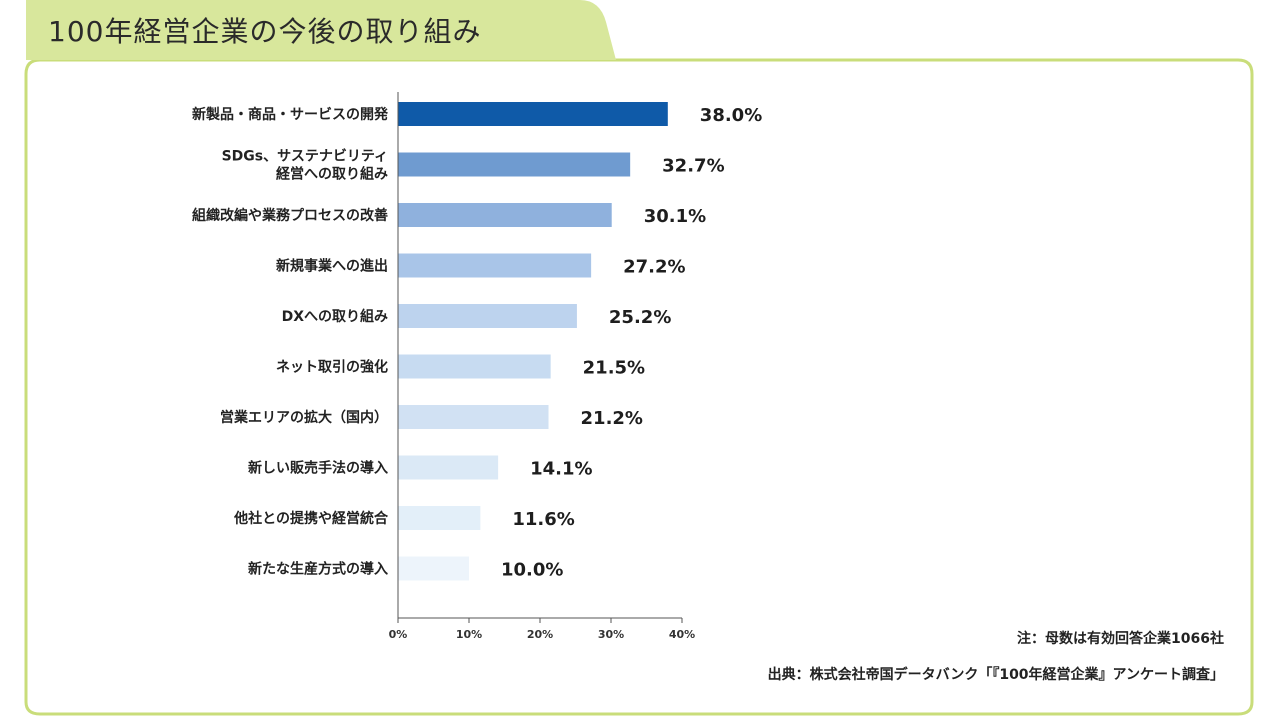 This screenshot has height=720, width=1280. I want to click on value-label-4: 27.2%, so click(654, 267).